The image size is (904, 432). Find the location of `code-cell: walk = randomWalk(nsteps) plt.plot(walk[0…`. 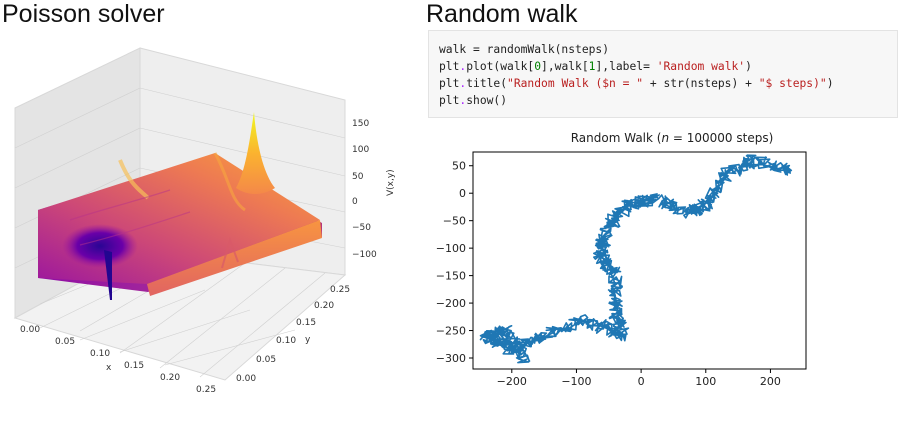

code-cell: walk = randomWalk(nsteps) plt.plot(walk[0… is located at coordinates (663, 74).